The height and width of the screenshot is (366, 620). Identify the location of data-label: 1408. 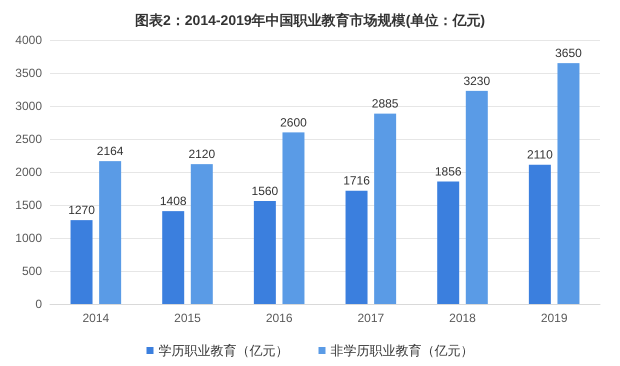
(173, 201).